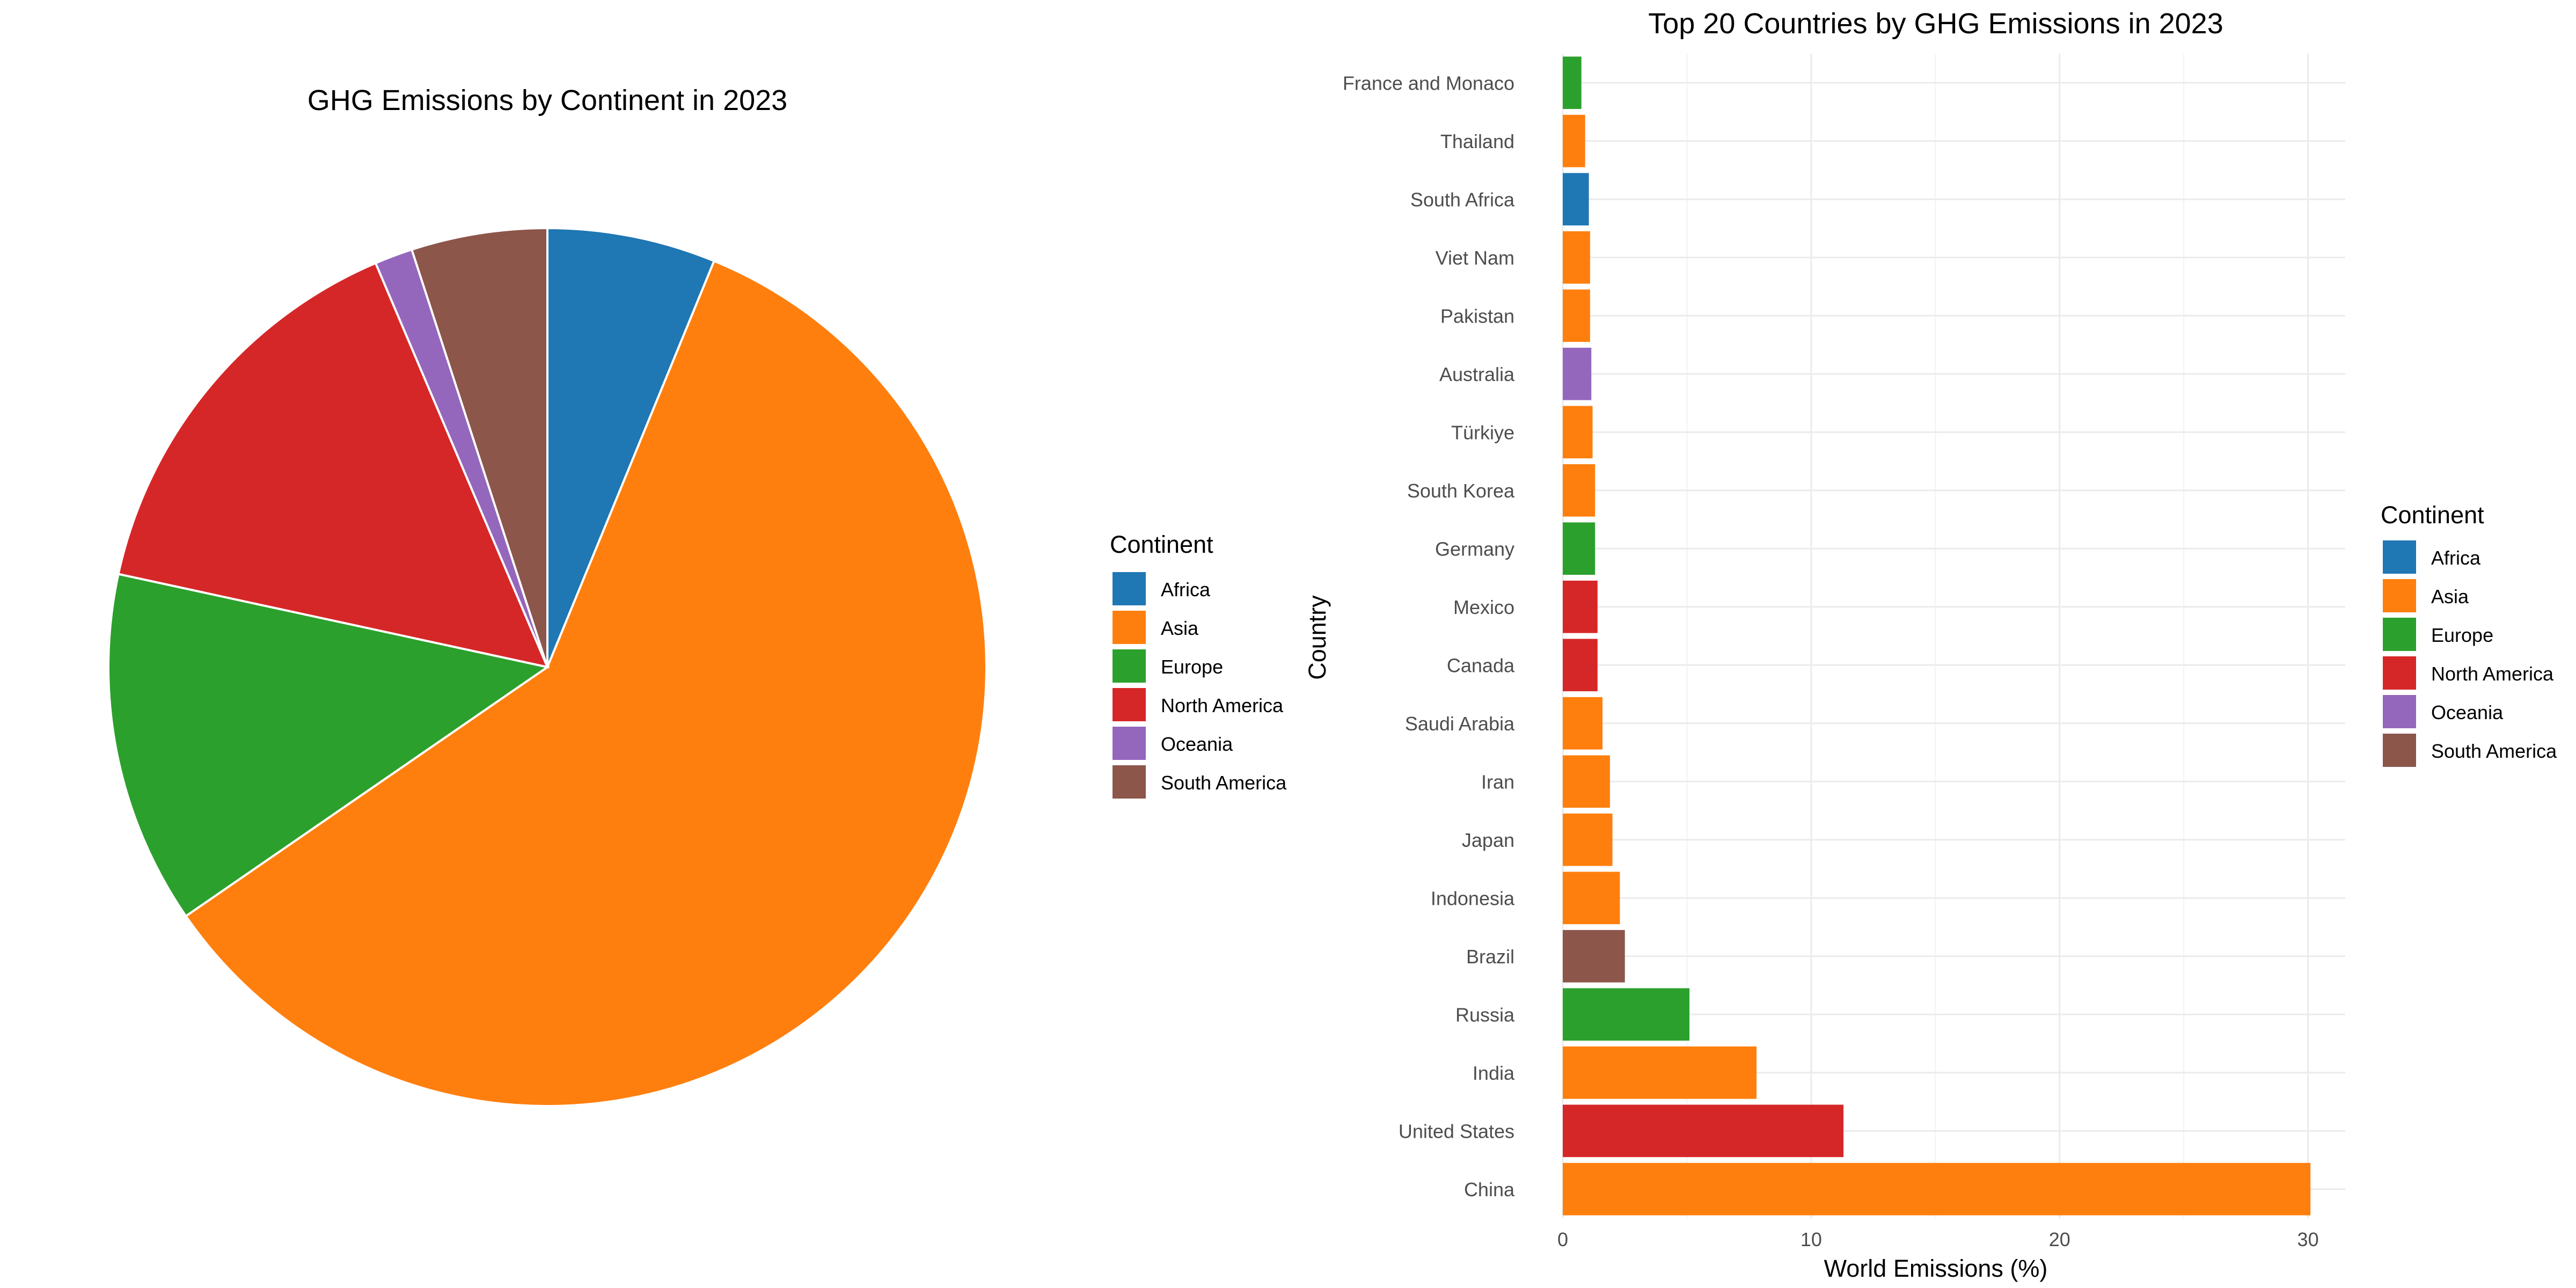 Image resolution: width=2576 pixels, height=1288 pixels. What do you see at coordinates (1626, 1014) in the screenshot?
I see `bar-russia` at bounding box center [1626, 1014].